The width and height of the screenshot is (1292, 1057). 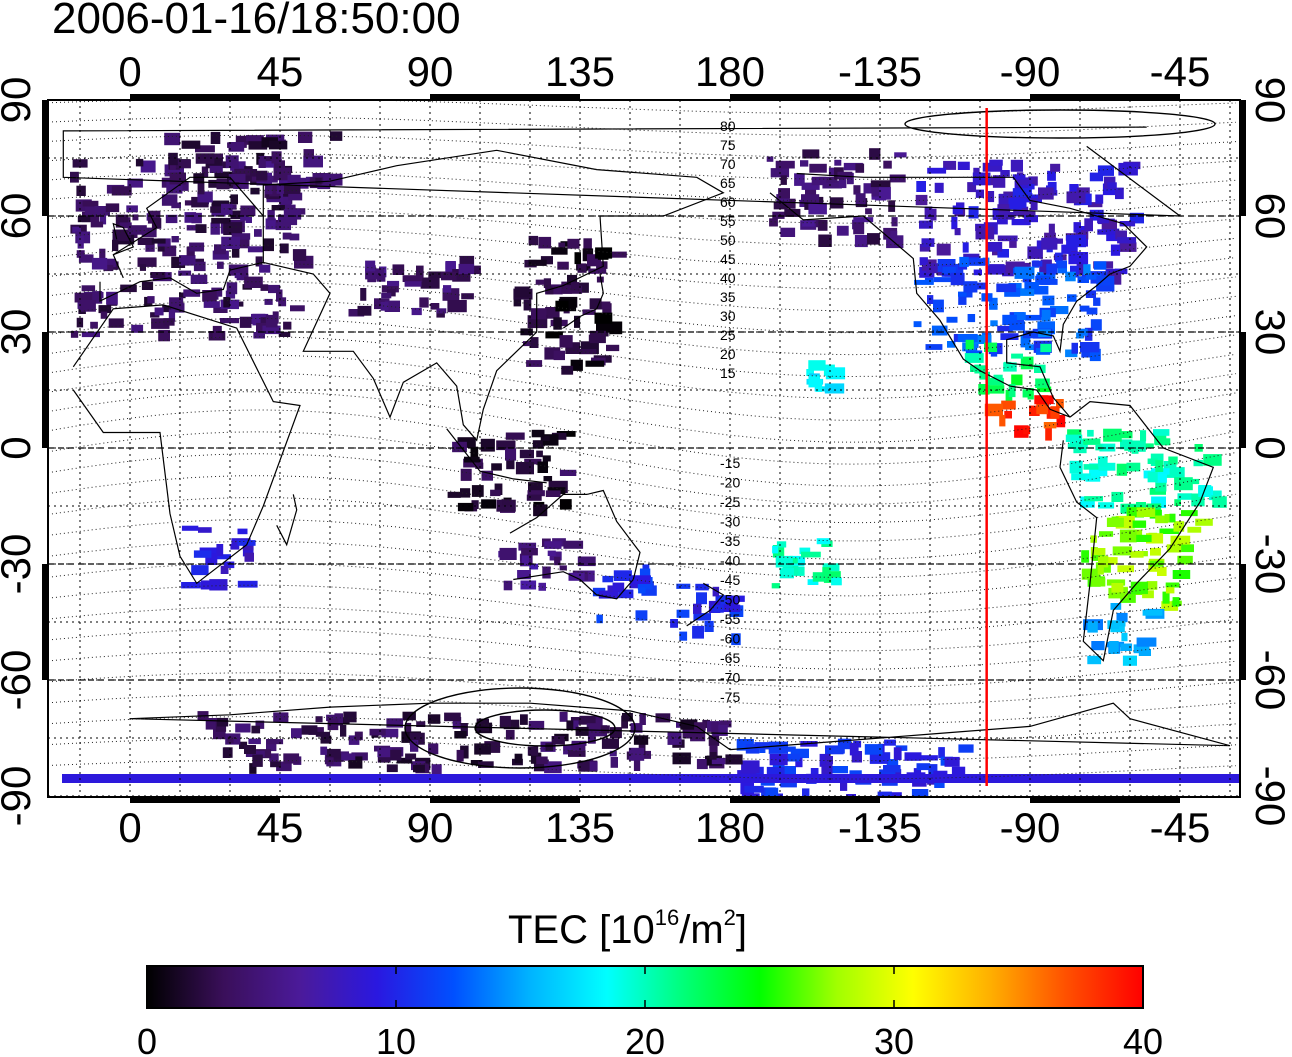 What do you see at coordinates (730, 619) in the screenshot?
I see `contour-label-south: -55` at bounding box center [730, 619].